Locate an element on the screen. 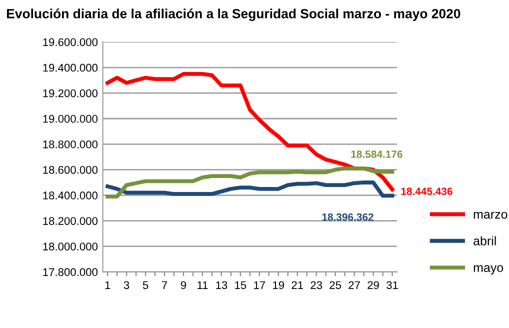 The height and width of the screenshot is (328, 509). x-tick-label: 7 is located at coordinates (165, 285).